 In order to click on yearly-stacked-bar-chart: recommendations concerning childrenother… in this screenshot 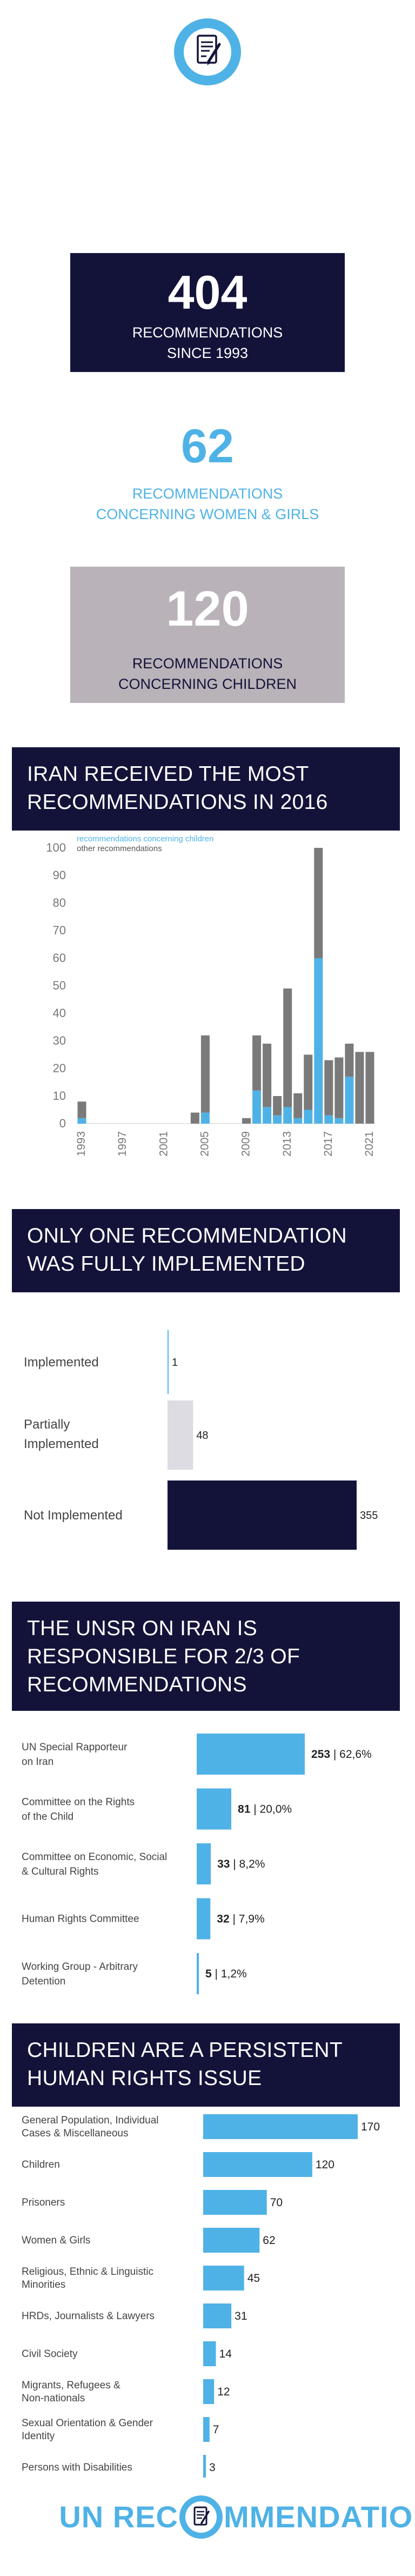, I will do `click(211, 995)`.